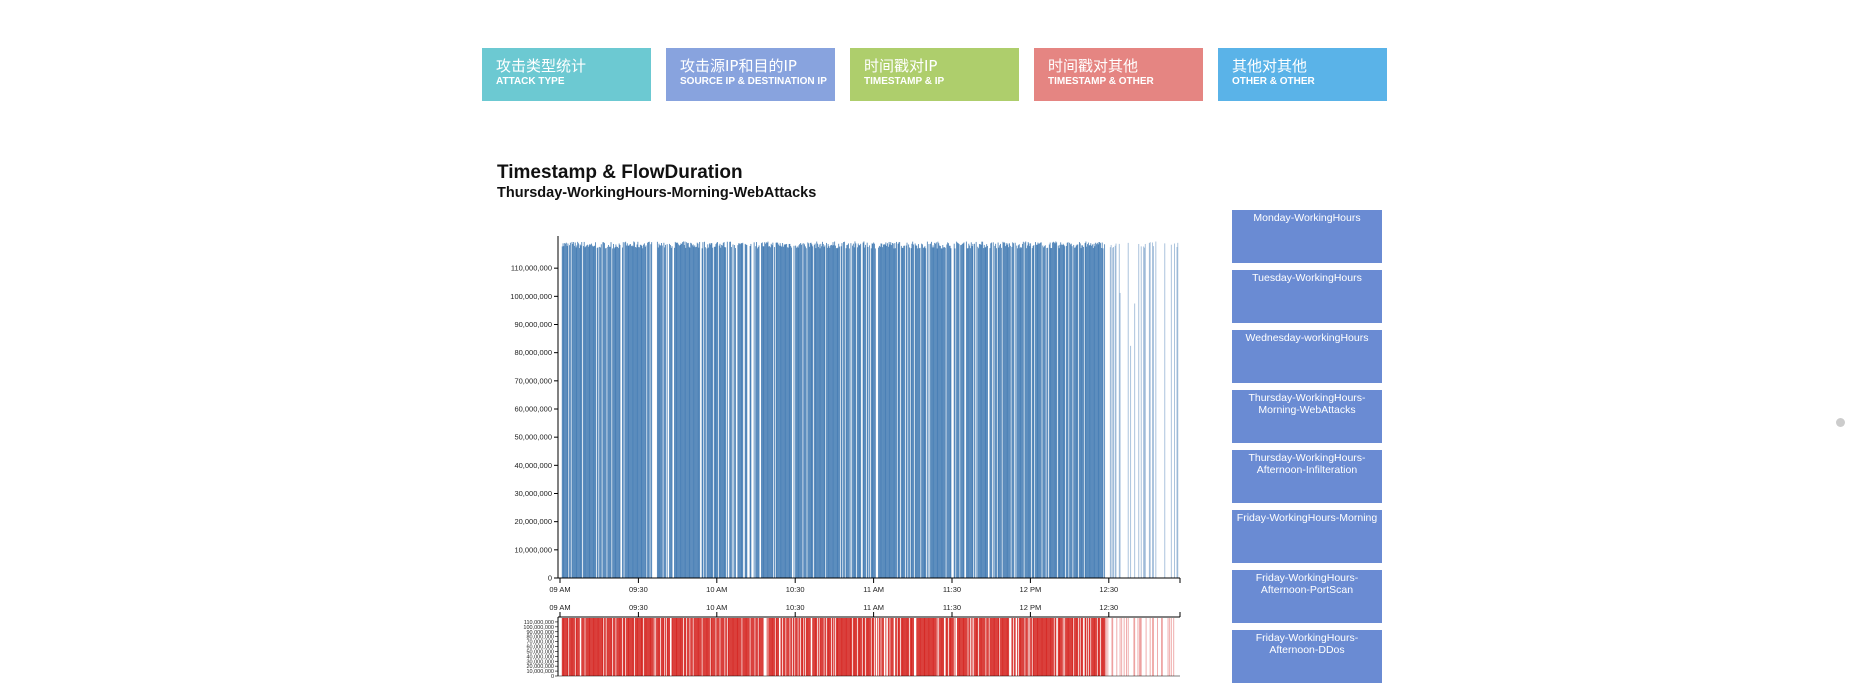 Image resolution: width=1856 pixels, height=689 pixels. I want to click on day-button-1: Monday-WorkingHours, so click(1307, 236).